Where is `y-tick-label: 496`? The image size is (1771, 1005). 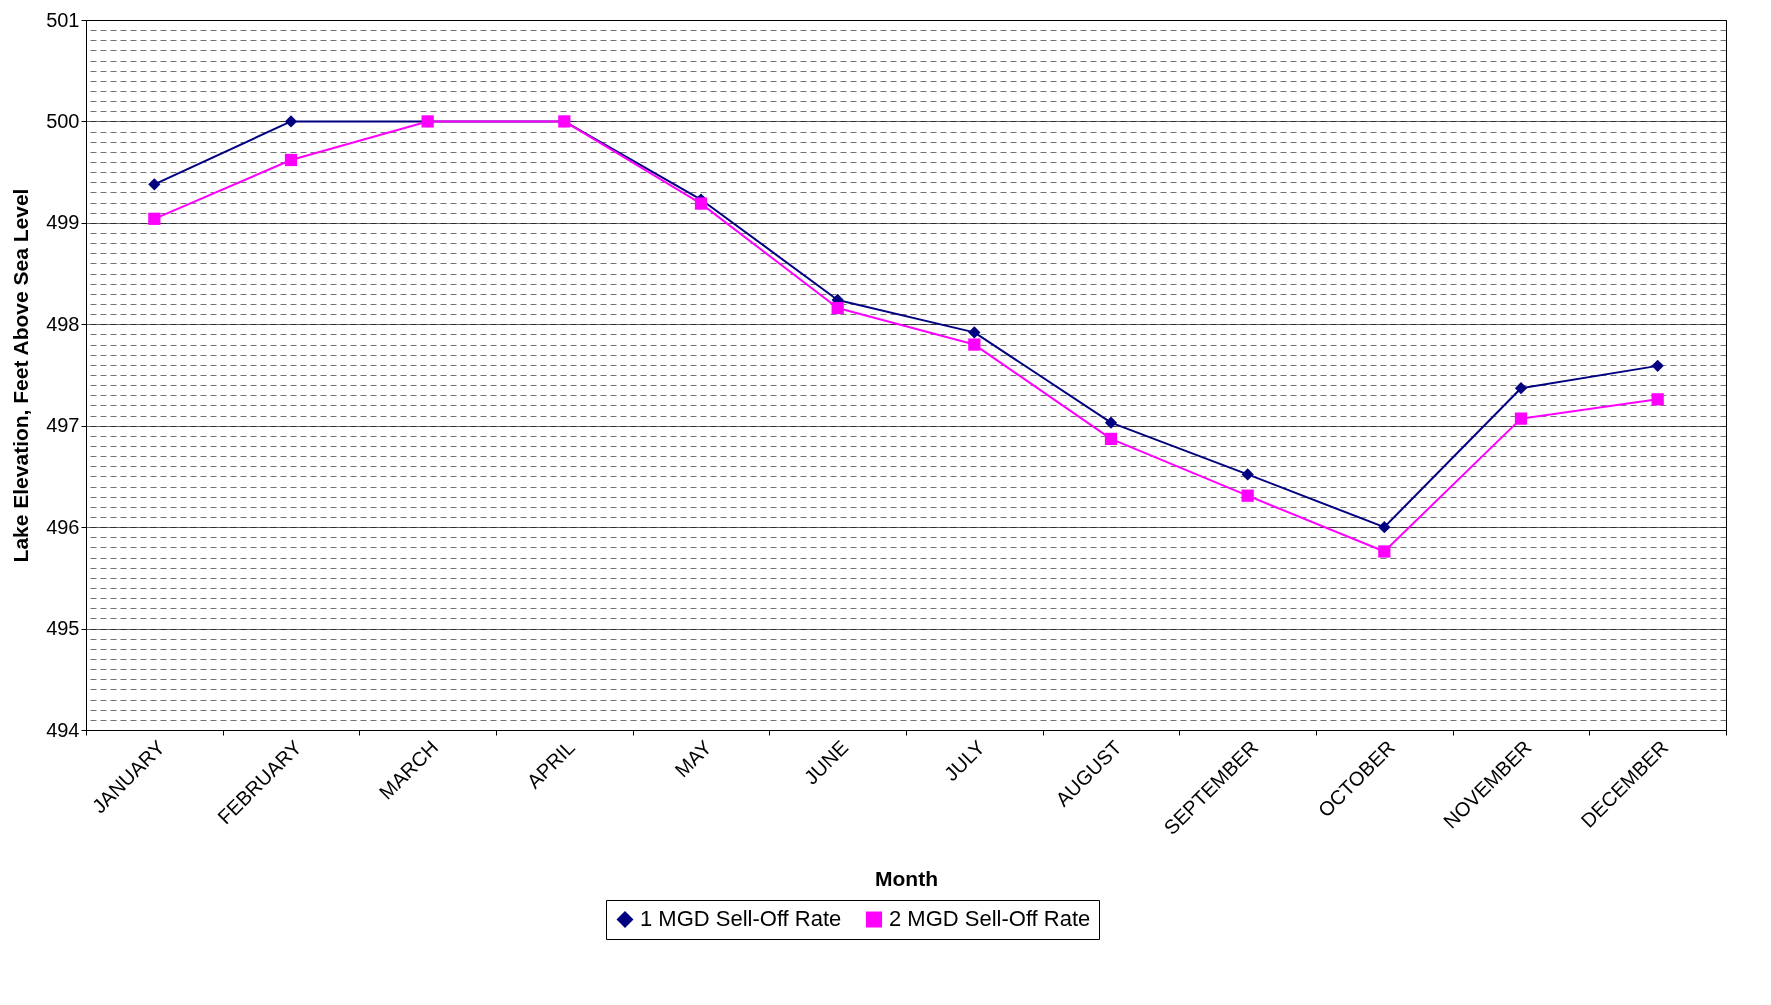
y-tick-label: 496 is located at coordinates (63, 526).